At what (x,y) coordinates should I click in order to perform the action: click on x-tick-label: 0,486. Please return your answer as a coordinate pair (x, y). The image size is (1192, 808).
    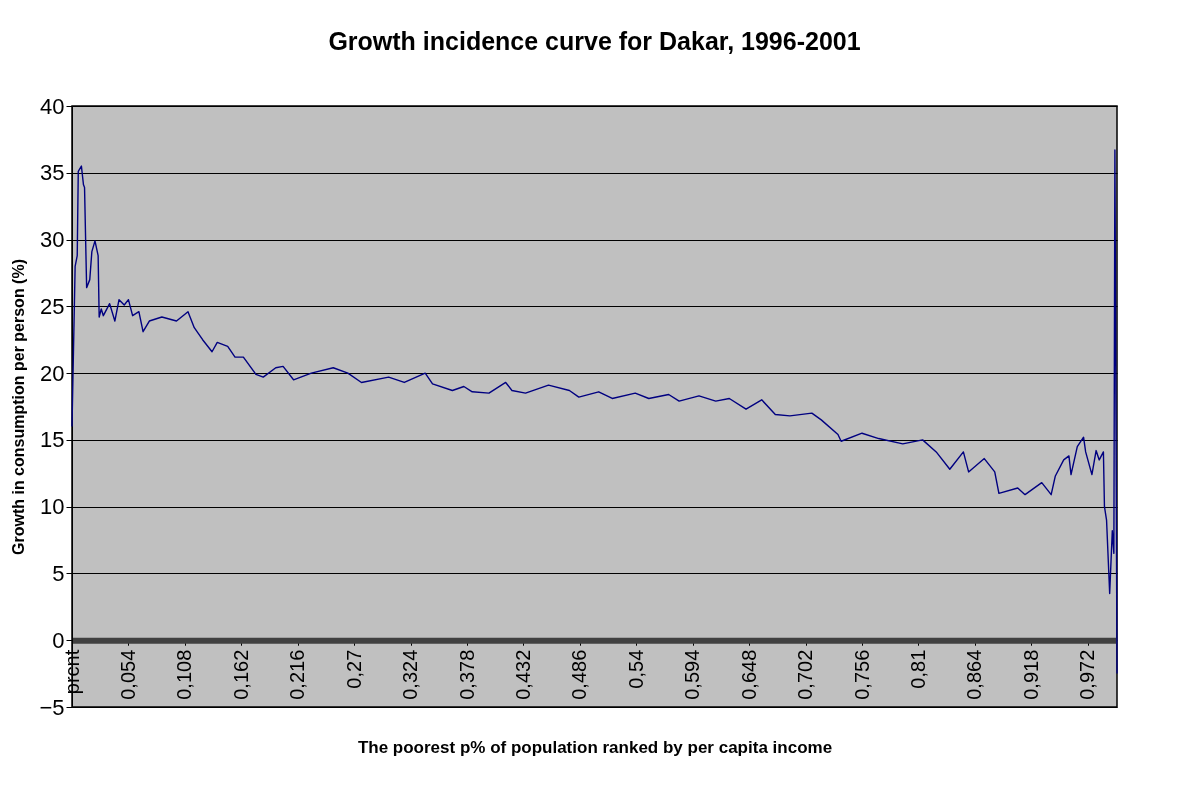
    Looking at the image, I should click on (579, 674).